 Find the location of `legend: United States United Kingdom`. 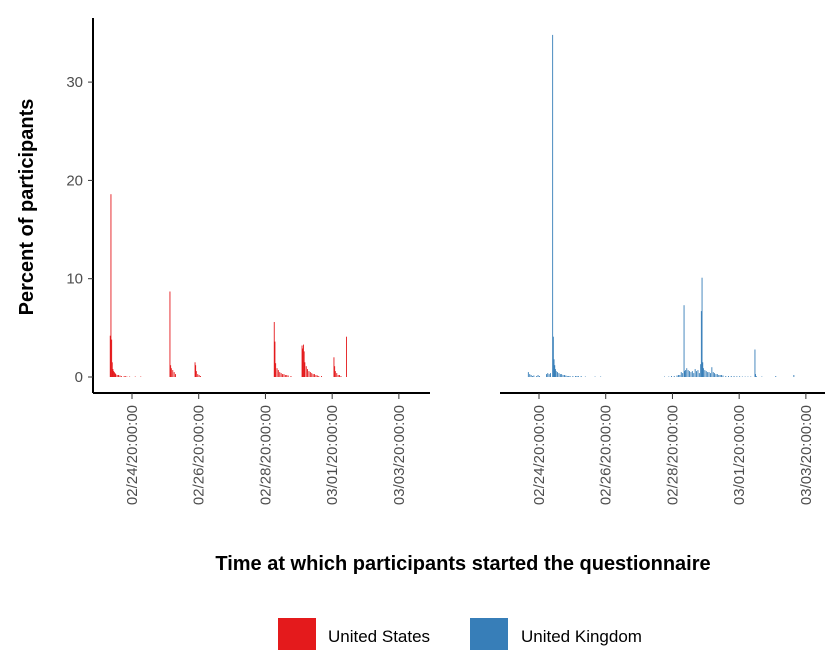

legend: United States United Kingdom is located at coordinates (460, 634).